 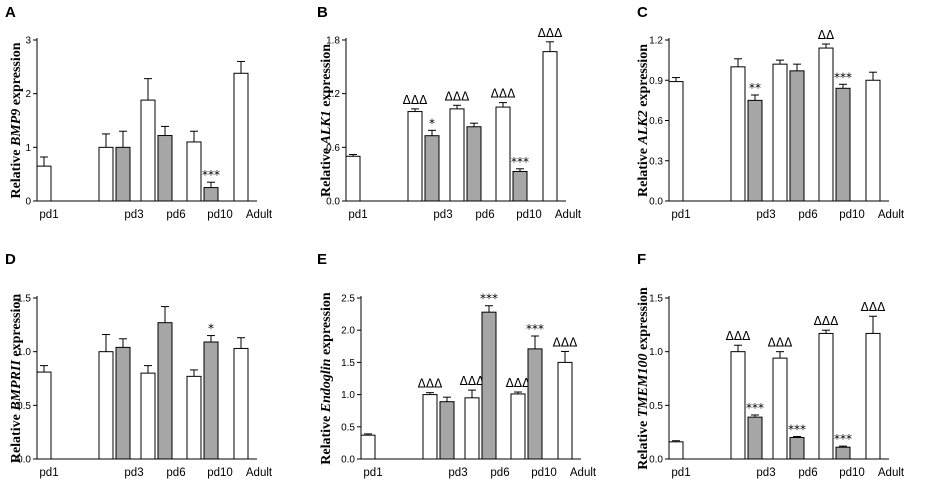 I want to click on y-tick-label: 0.6, so click(x=333, y=148).